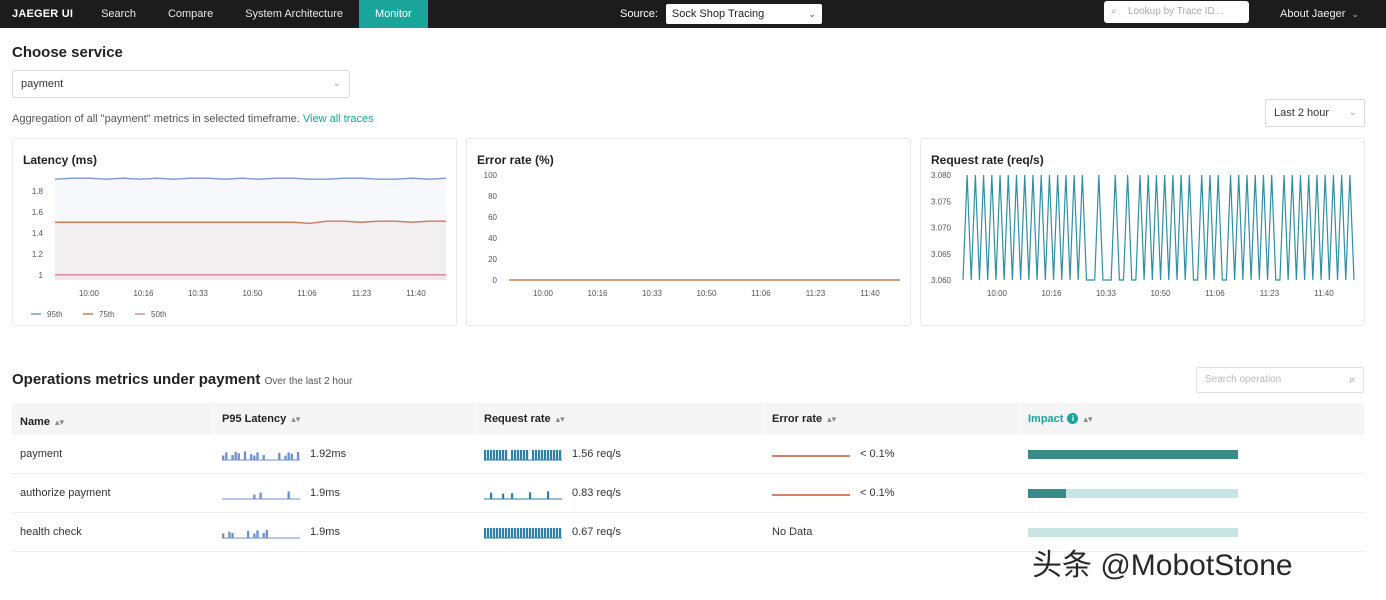 The image size is (1386, 600). I want to click on nav-search: Search, so click(118, 14).